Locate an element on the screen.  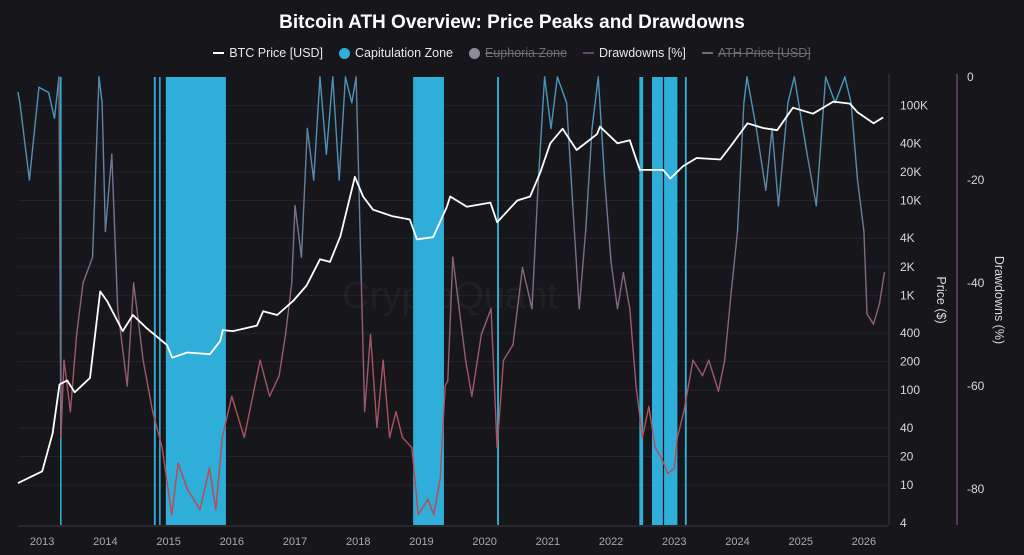
legend-item-ath-price: ATH Price [USD] is located at coordinates (756, 53).